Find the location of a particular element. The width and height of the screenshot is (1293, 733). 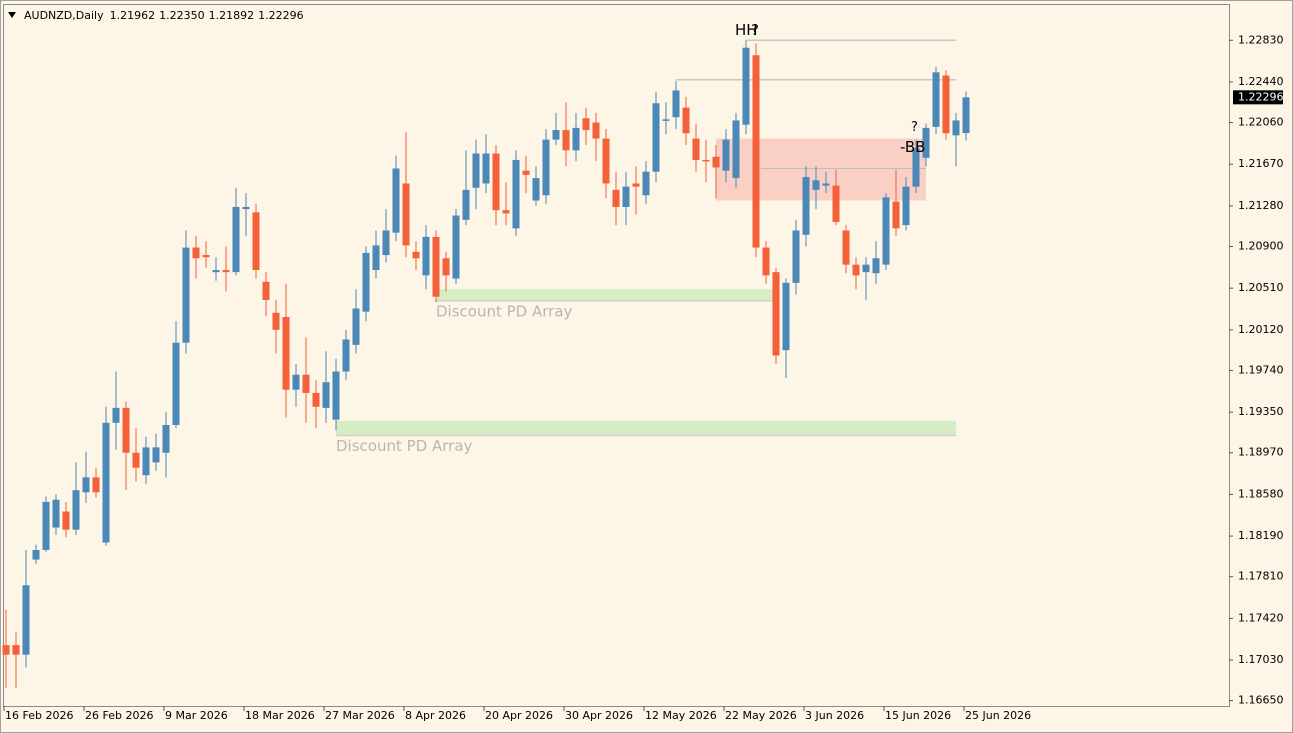

y-tick-label: 1.20900 is located at coordinates (1261, 246).